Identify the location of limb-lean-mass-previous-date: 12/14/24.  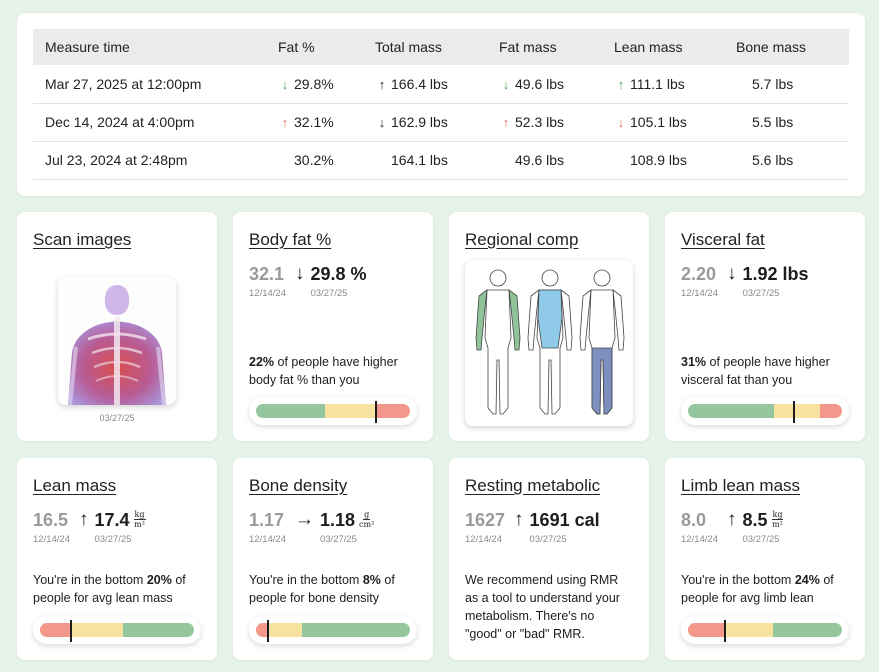
(699, 539).